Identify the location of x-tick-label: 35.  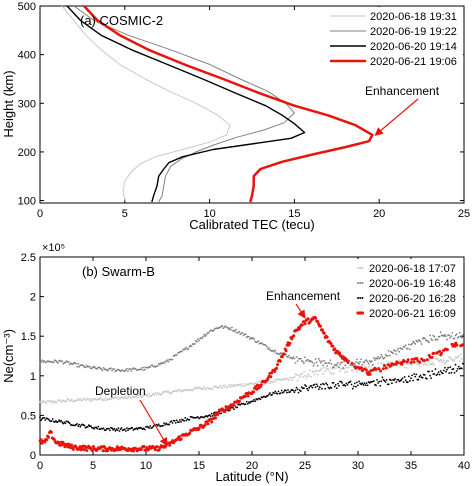
(411, 466).